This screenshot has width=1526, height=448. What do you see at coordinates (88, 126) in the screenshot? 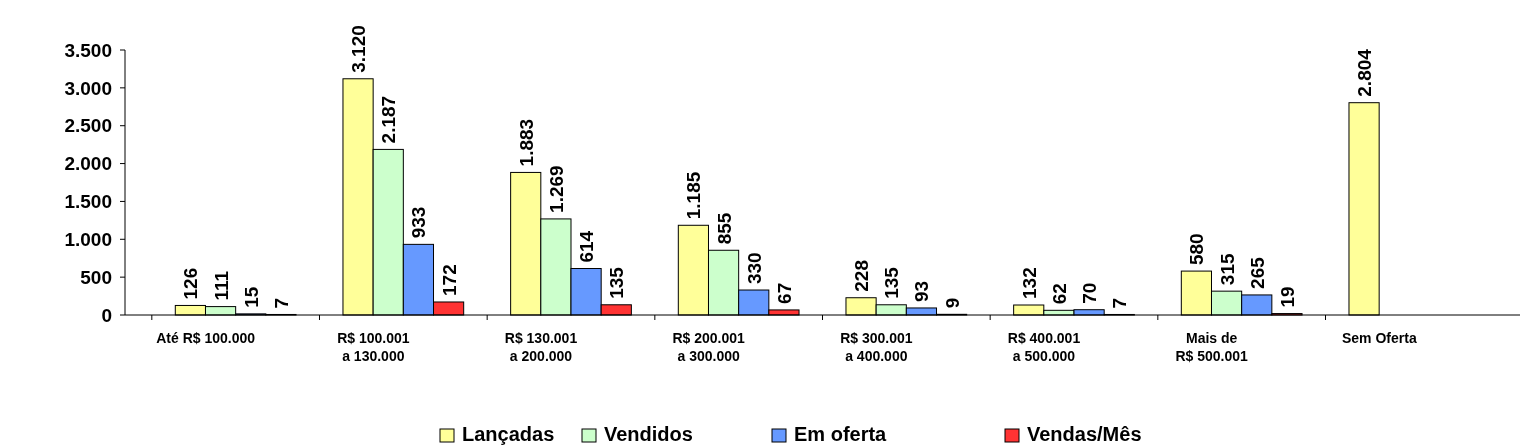
I see `y-tick-label: 2.500` at bounding box center [88, 126].